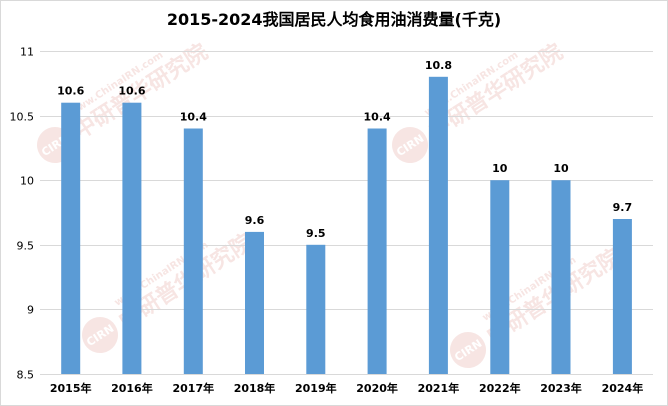 The height and width of the screenshot is (406, 668). What do you see at coordinates (439, 388) in the screenshot?
I see `x-tick-label: 2021年` at bounding box center [439, 388].